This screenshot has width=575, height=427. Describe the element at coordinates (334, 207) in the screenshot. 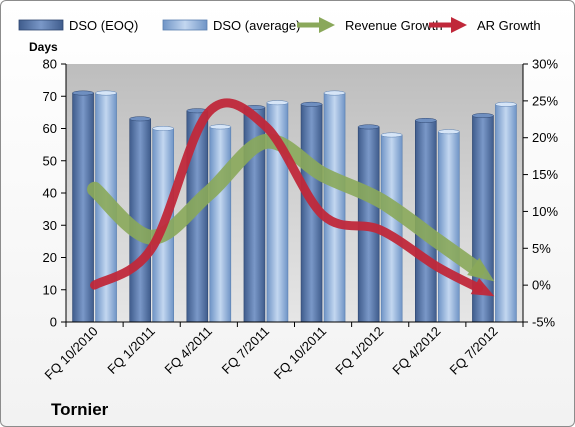

I see `bar-dso-average-fq-10-2011` at that location.